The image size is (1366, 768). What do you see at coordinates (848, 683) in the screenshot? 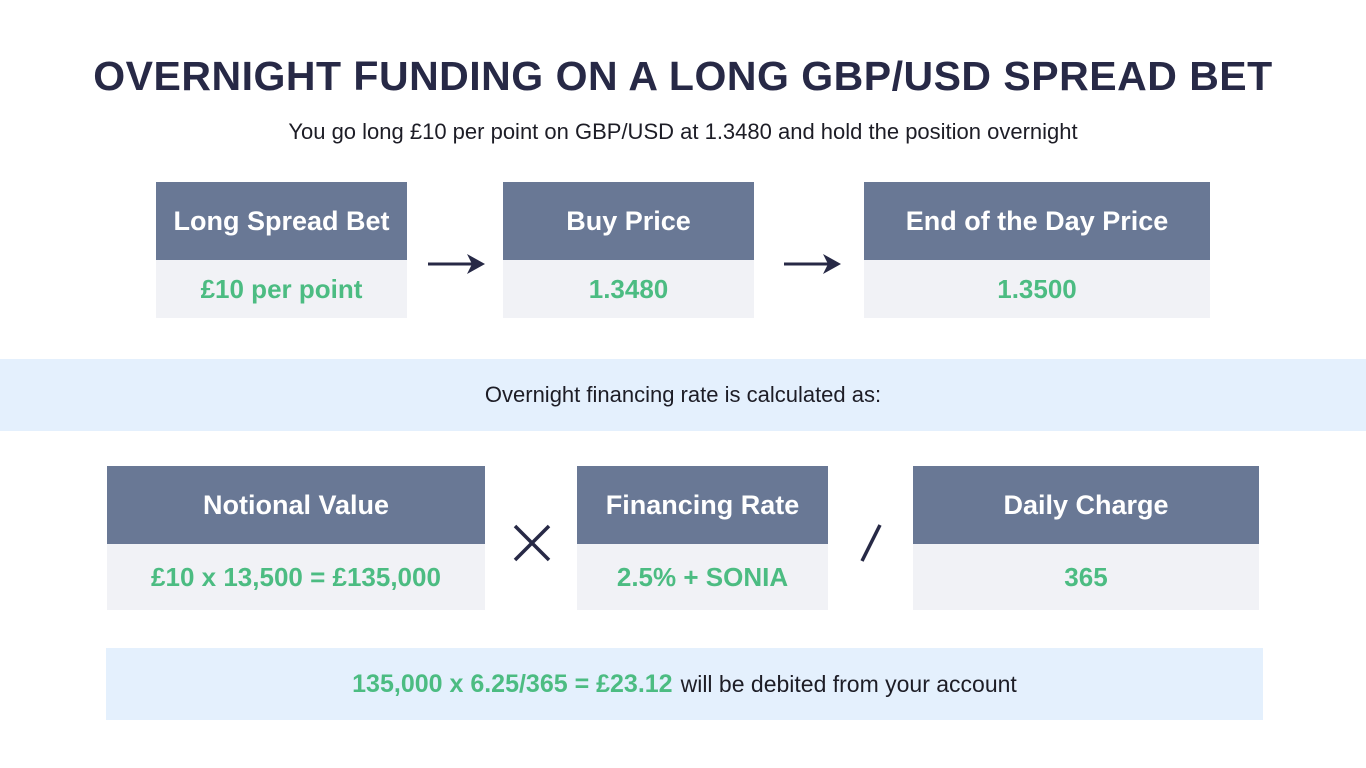
I see `result-text: will be debited from your account` at bounding box center [848, 683].